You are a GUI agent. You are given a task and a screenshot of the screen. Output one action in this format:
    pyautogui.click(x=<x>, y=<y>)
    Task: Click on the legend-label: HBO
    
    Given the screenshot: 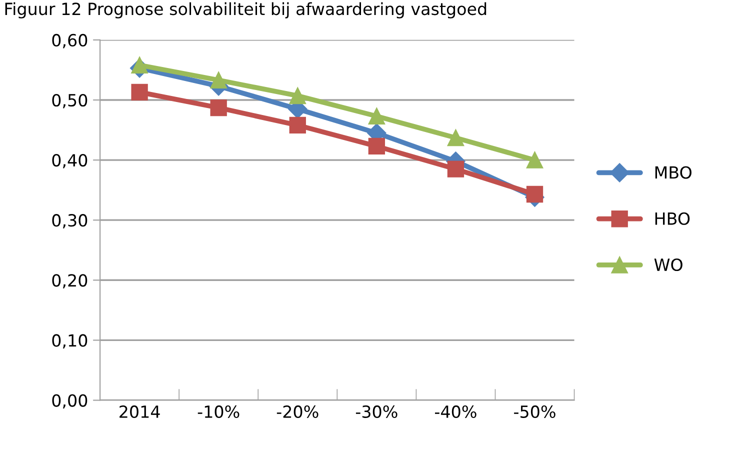 What is the action you would take?
    pyautogui.click(x=672, y=218)
    